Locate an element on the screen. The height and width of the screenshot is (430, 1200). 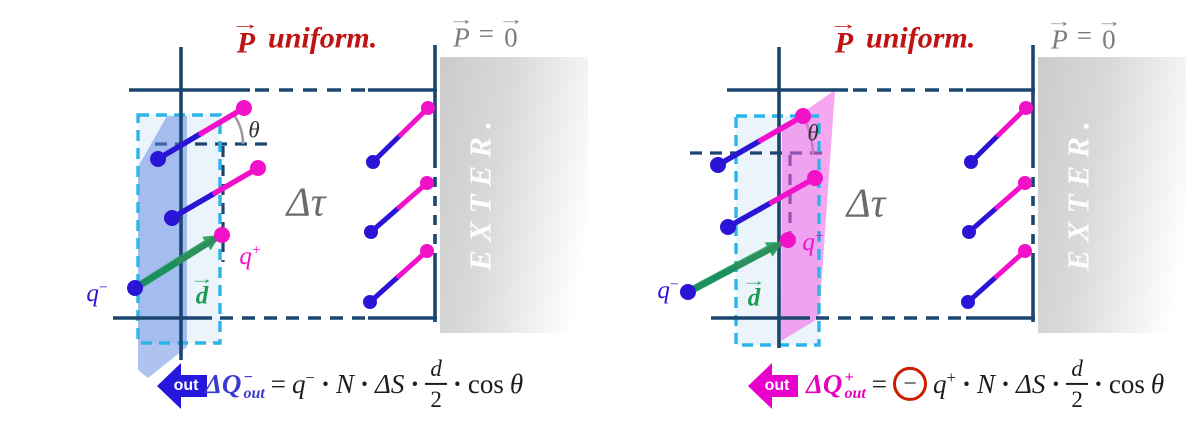
volume-element-dashed-box is located at coordinates (179, 229).